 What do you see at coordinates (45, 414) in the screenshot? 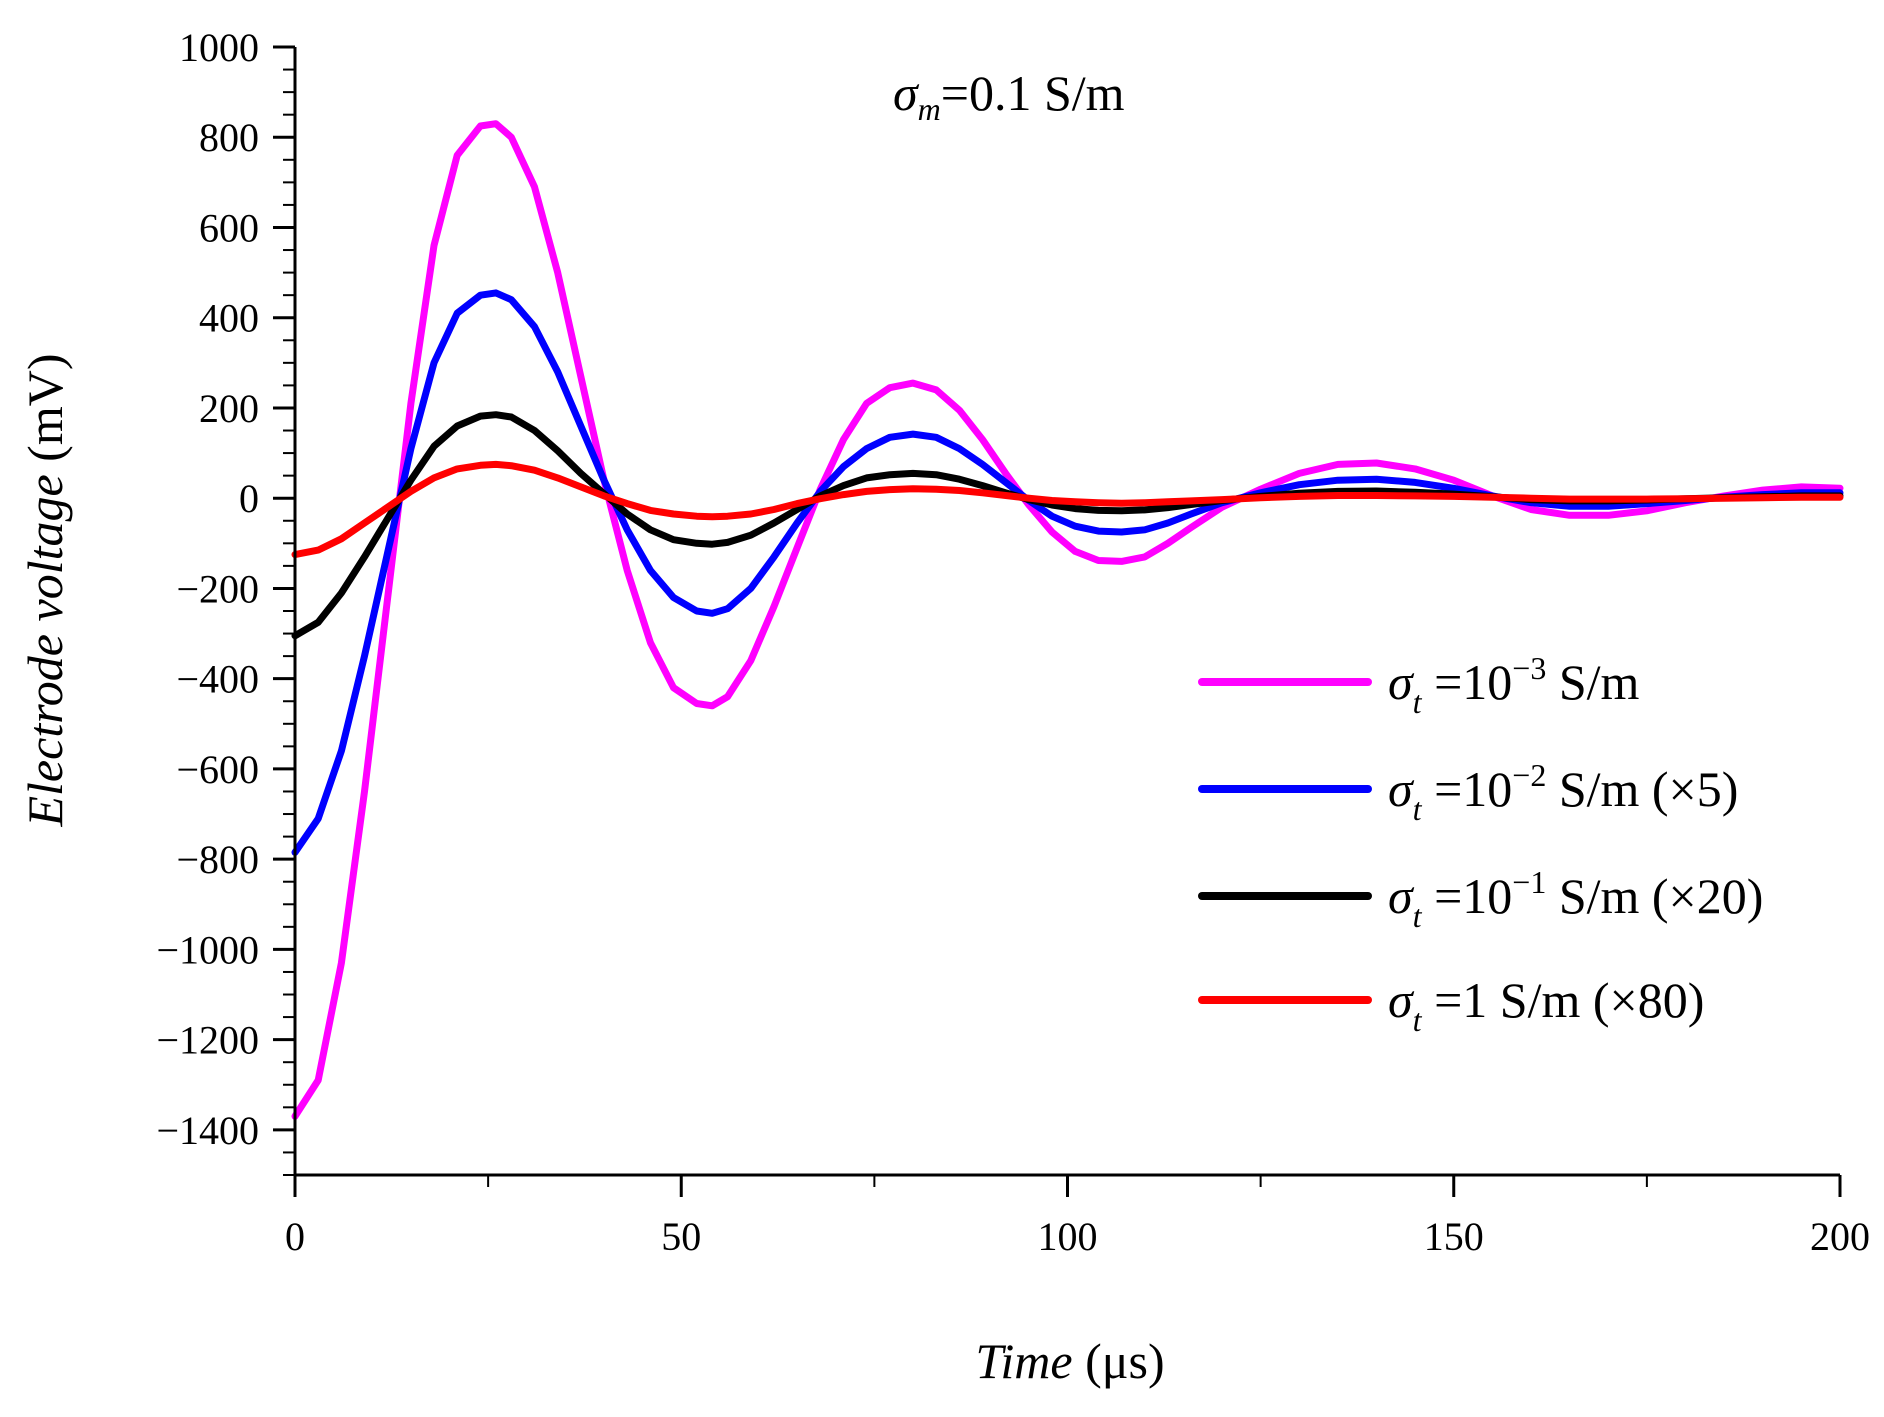
I see `y-axis-title-unit: (mV)` at bounding box center [45, 414].